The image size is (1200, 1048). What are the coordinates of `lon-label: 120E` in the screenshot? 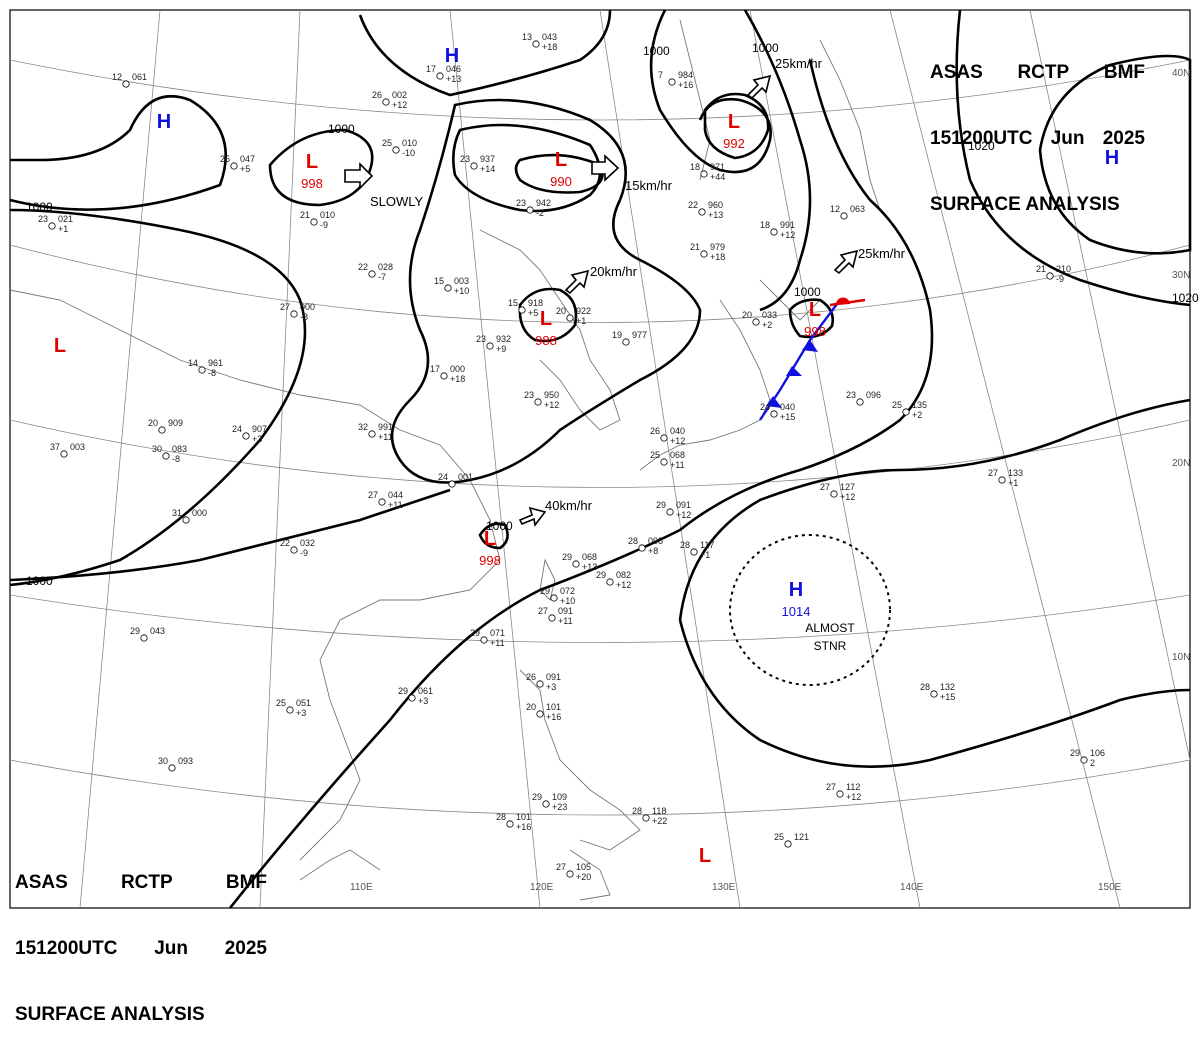 It's located at (542, 887).